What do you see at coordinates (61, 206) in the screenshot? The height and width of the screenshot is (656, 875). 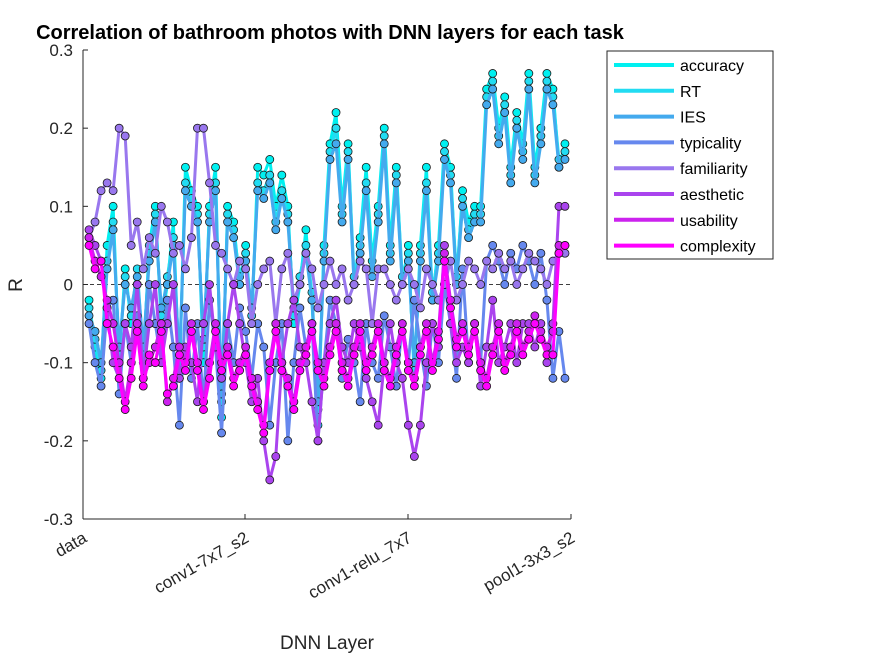 I see `y-tick-label: 0.1` at bounding box center [61, 206].